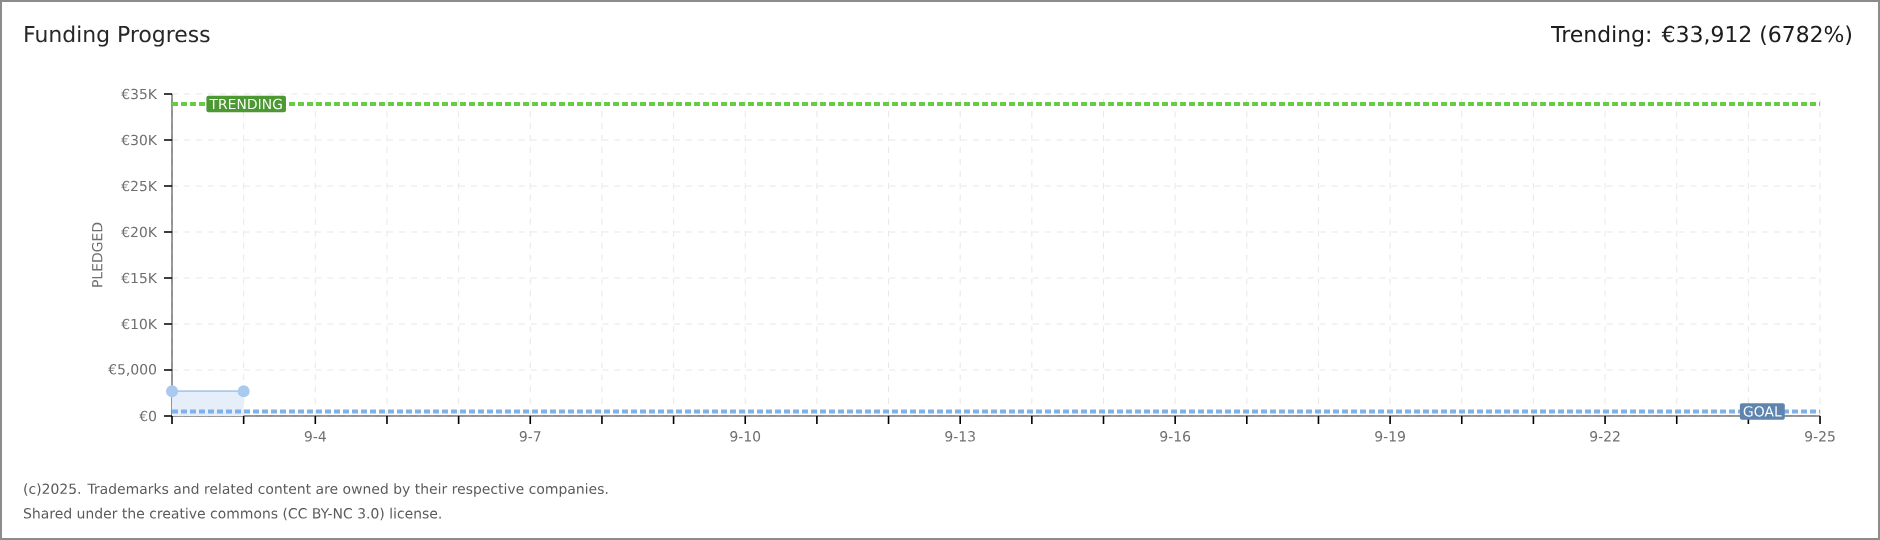 The image size is (1880, 540). Describe the element at coordinates (117, 36) in the screenshot. I see `chart-title: Funding Progress` at that location.